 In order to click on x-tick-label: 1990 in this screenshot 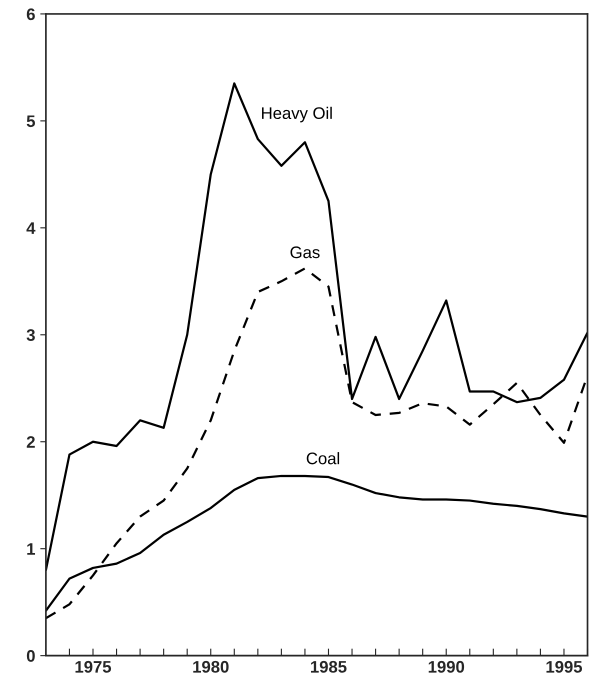, I will do `click(446, 666)`.